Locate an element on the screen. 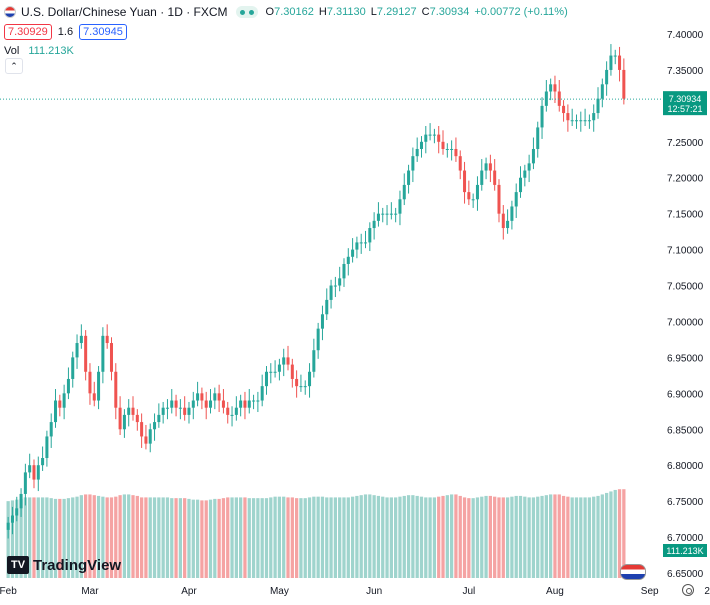 This screenshot has width=710, height=605. ask-price-box: 7.30945 is located at coordinates (103, 32).